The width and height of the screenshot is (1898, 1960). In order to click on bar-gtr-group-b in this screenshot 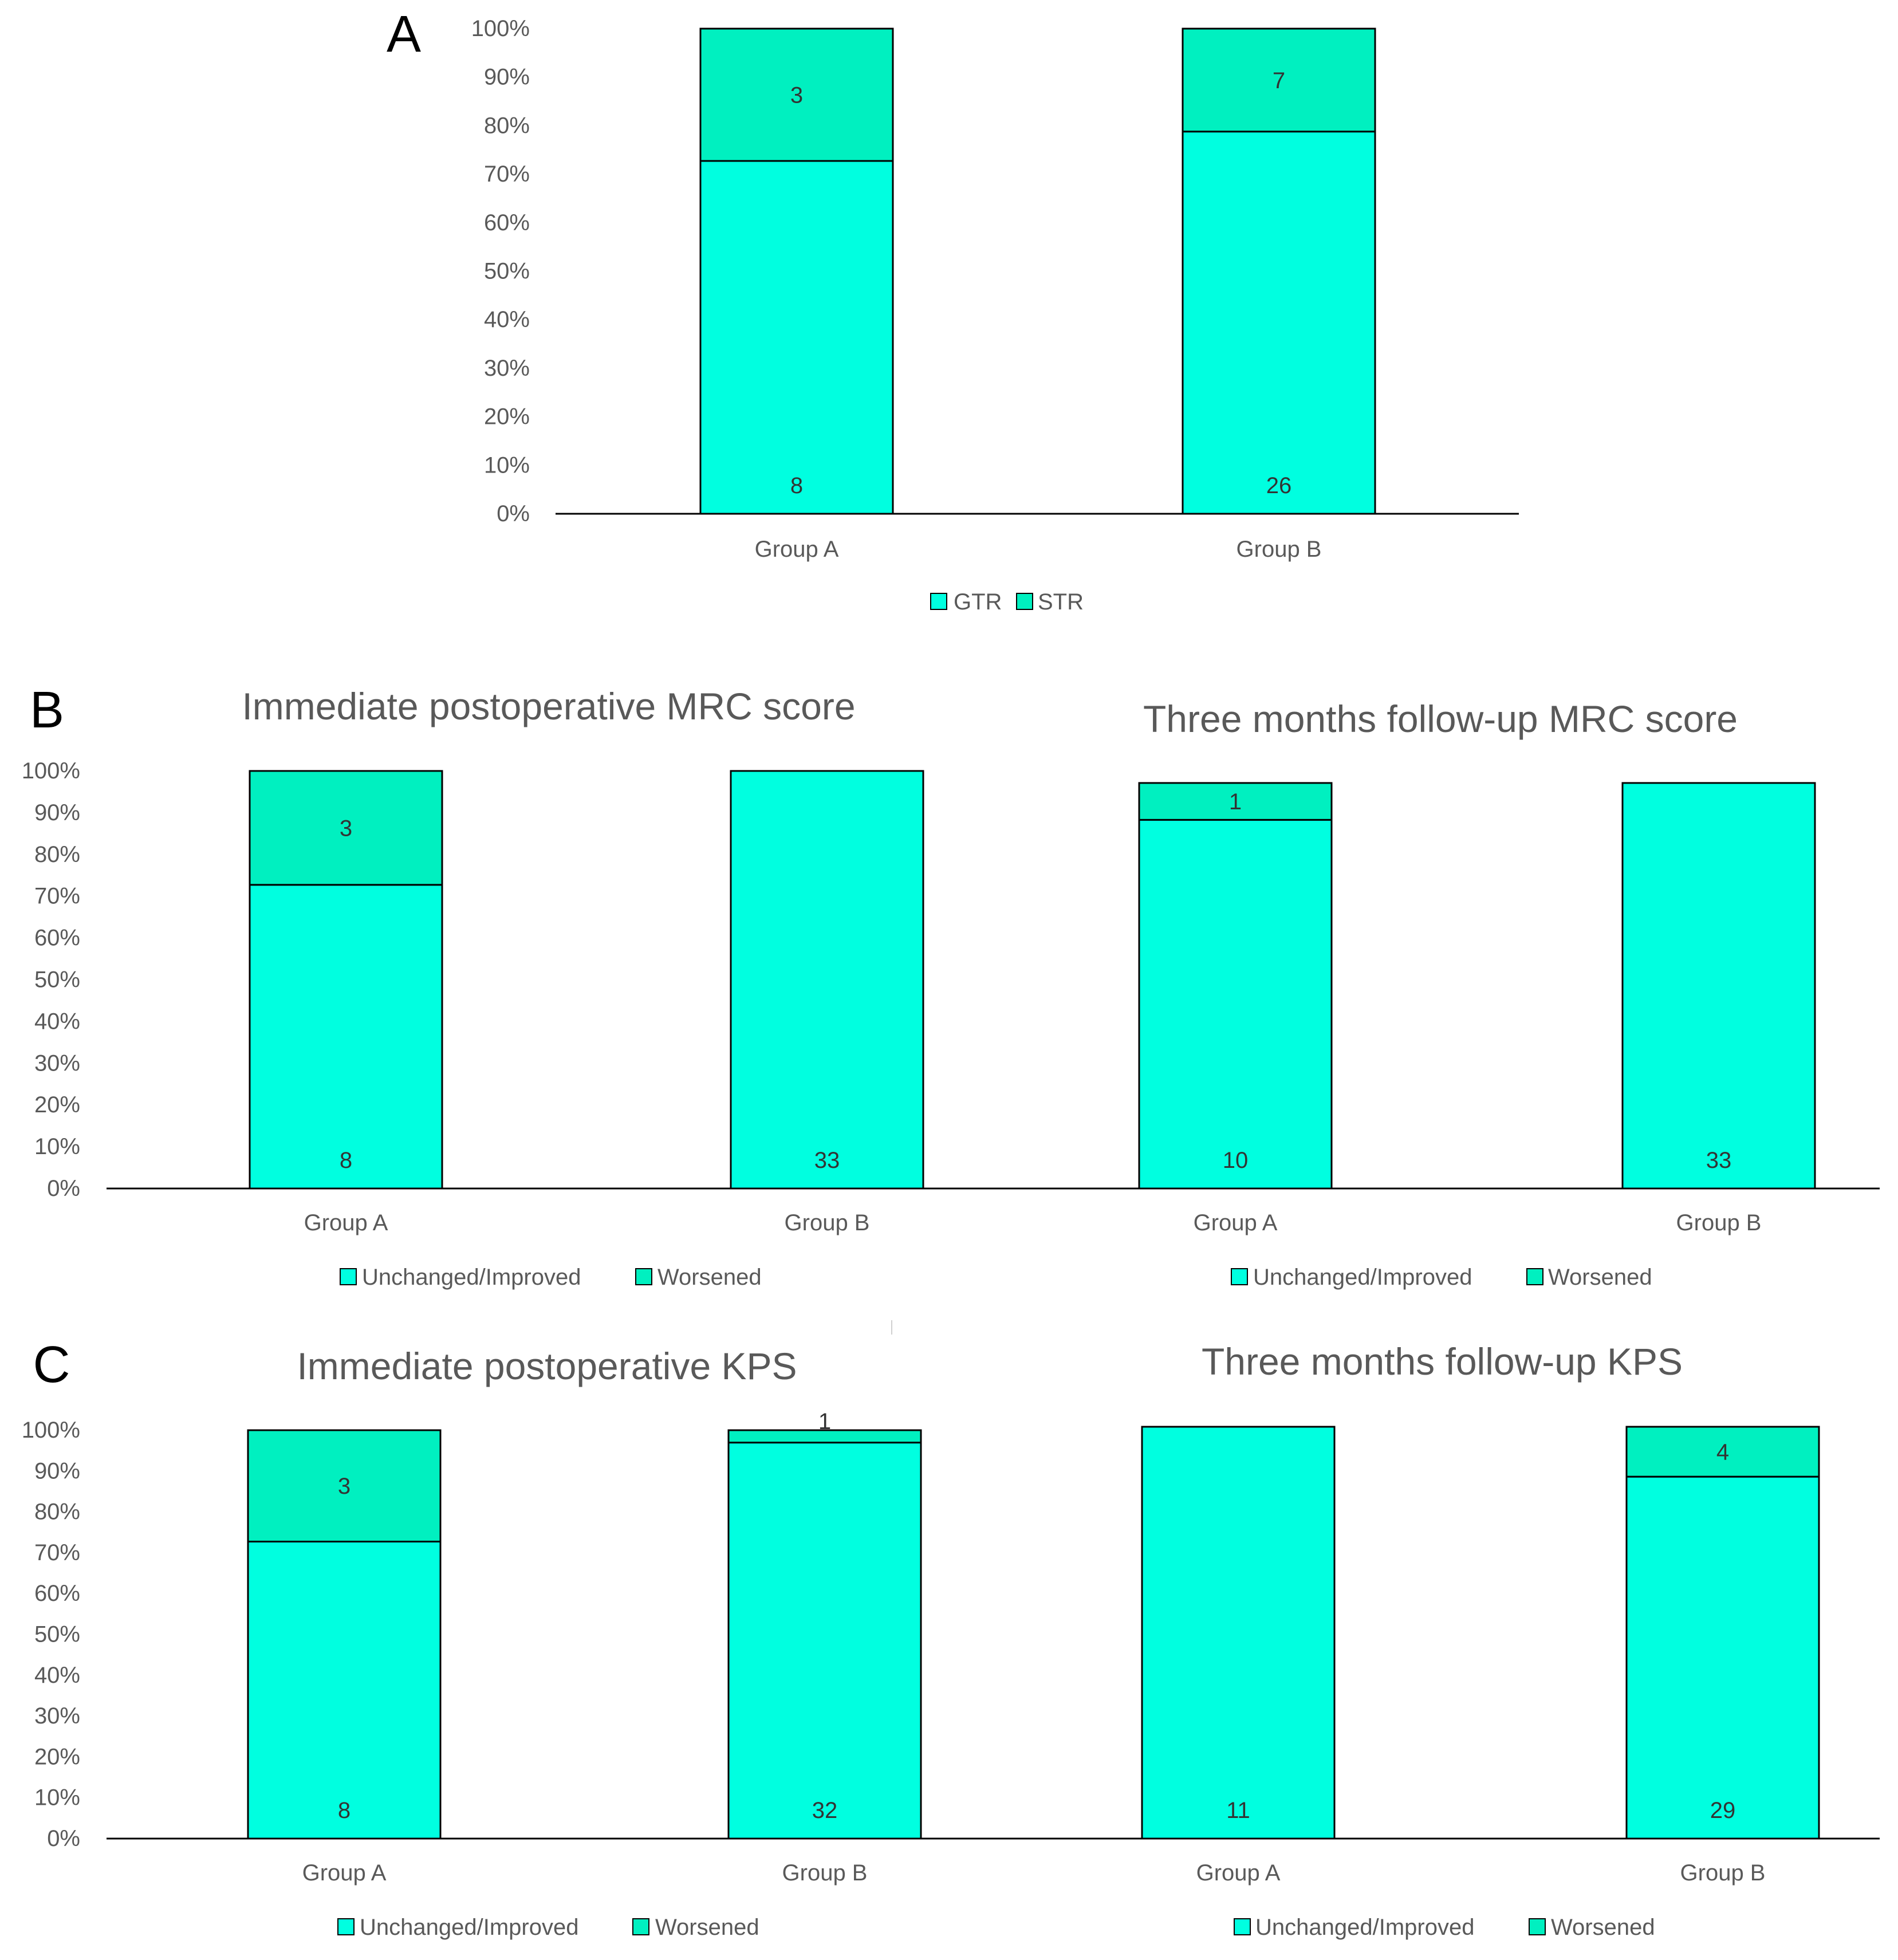, I will do `click(1279, 323)`.